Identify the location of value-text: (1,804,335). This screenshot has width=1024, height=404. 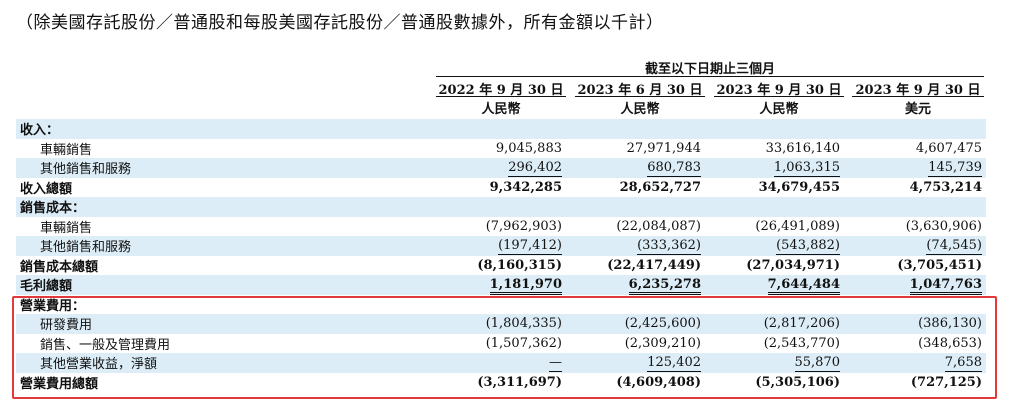
(523, 324).